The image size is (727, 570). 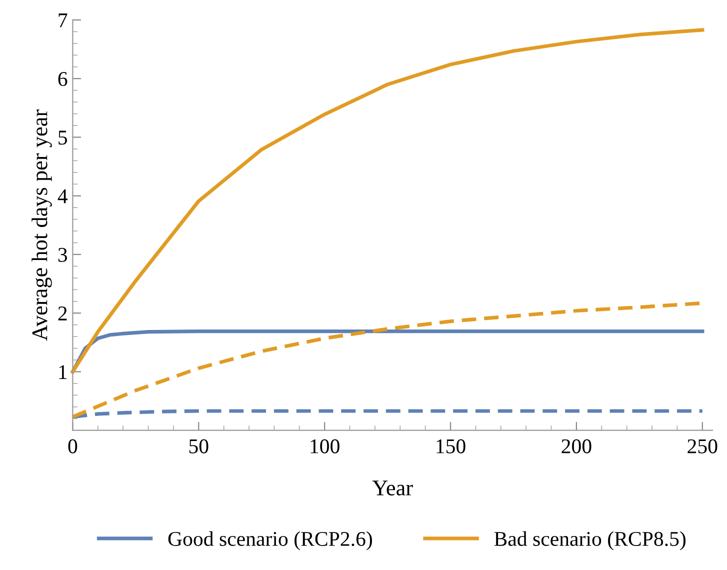 What do you see at coordinates (63, 79) in the screenshot?
I see `y-tick-label: 6` at bounding box center [63, 79].